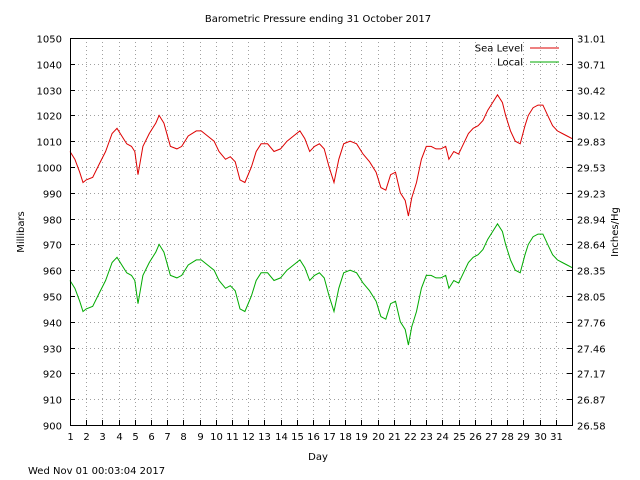 The image size is (640, 480). I want to click on x-tick-label: 19, so click(361, 437).